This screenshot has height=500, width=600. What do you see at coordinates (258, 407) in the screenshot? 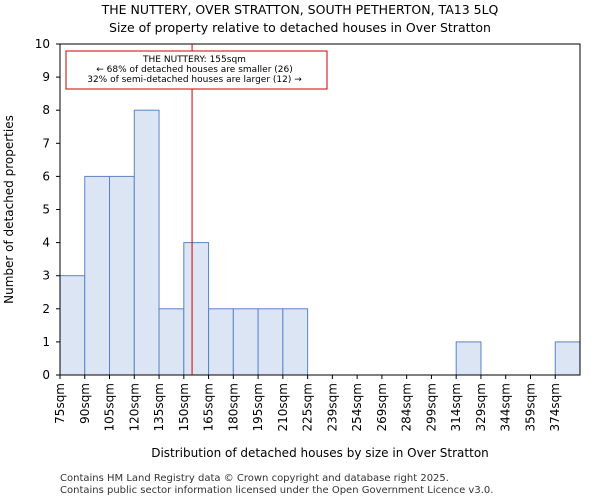
I see `x-tick-label: 195sqm` at bounding box center [258, 407].